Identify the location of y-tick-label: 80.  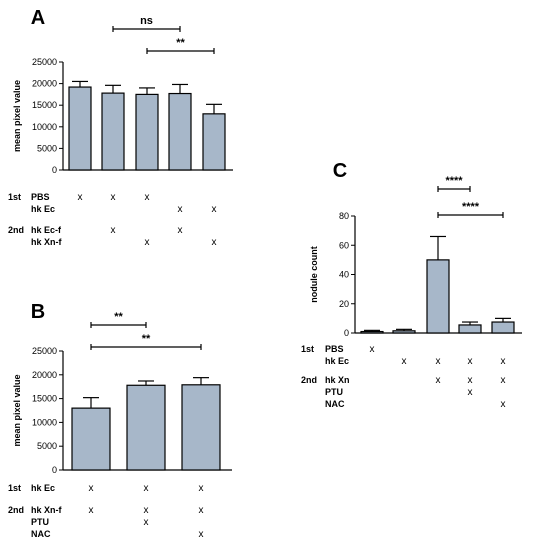
(344, 216).